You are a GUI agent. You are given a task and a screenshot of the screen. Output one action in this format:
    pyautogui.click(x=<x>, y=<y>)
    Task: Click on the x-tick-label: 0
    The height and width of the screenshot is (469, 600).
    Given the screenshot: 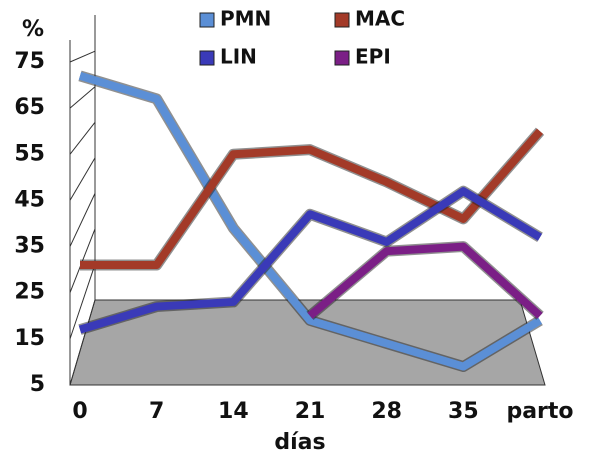 What is the action you would take?
    pyautogui.click(x=79, y=411)
    